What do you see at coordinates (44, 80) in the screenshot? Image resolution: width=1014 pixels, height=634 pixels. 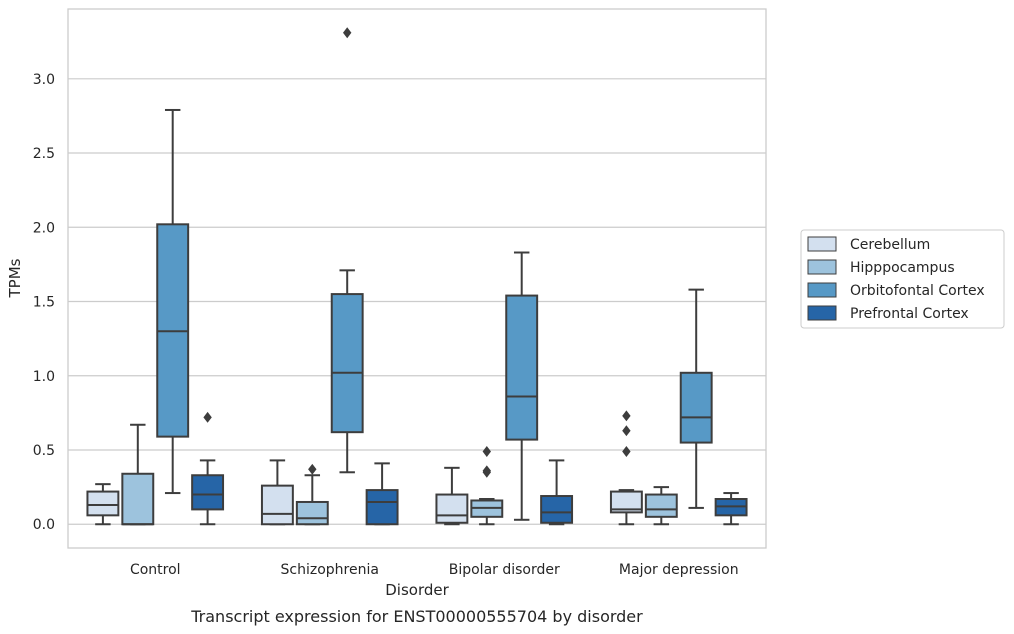 I see `y-tick-label: 3.0` at bounding box center [44, 80].